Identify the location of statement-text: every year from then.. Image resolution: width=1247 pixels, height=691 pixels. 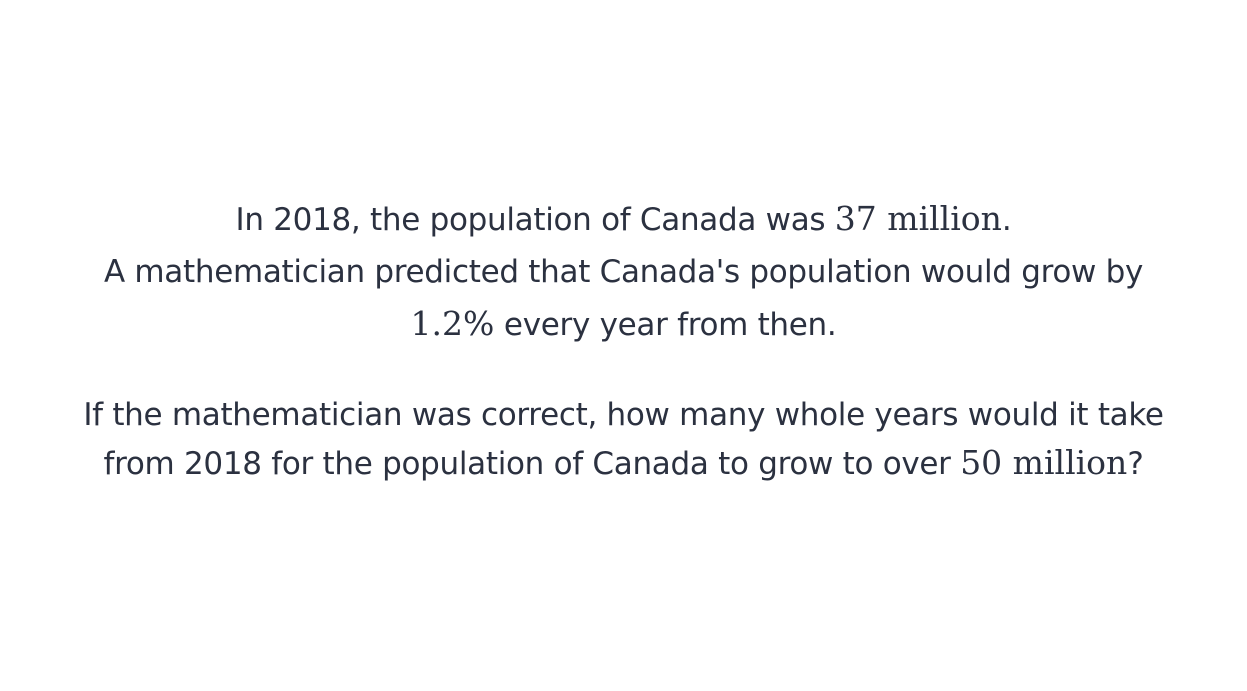
(665, 325).